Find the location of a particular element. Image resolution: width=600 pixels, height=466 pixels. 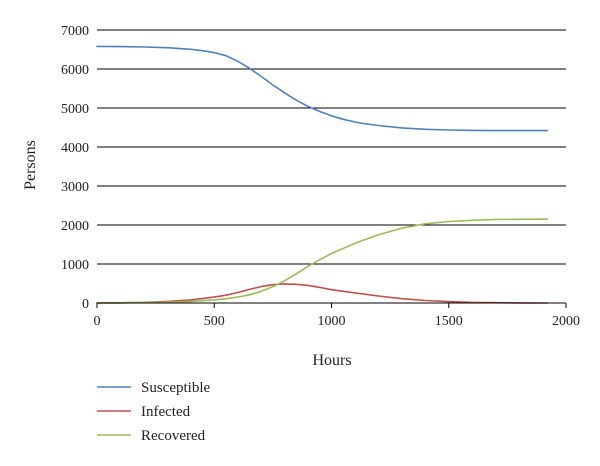

x-tick-label: 1500 is located at coordinates (449, 321).